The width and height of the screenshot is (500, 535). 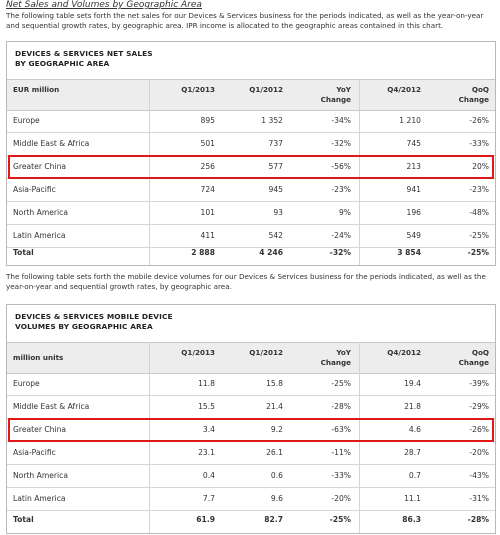 I want to click on q1-2013-cell: 724, so click(x=208, y=189).